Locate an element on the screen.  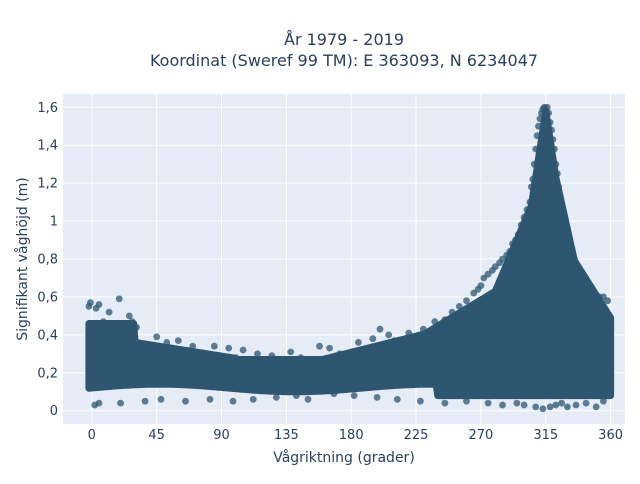
chart-title-line1: År 1979 - 2019 is located at coordinates (344, 39).